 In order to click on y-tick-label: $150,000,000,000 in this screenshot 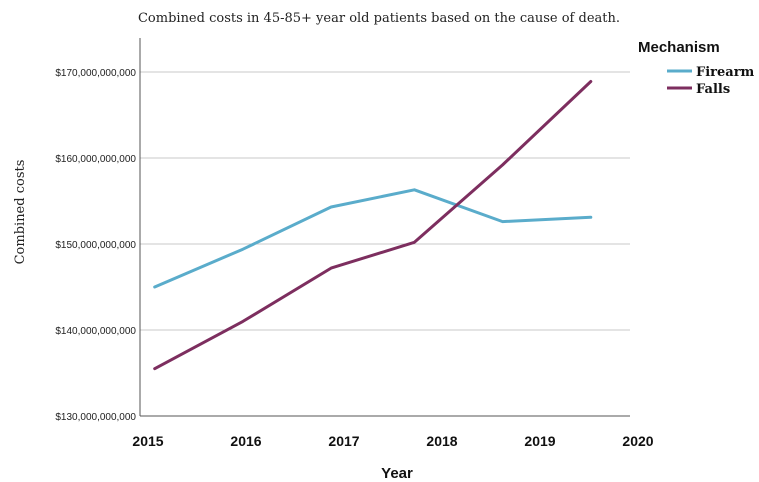, I will do `click(95, 245)`.